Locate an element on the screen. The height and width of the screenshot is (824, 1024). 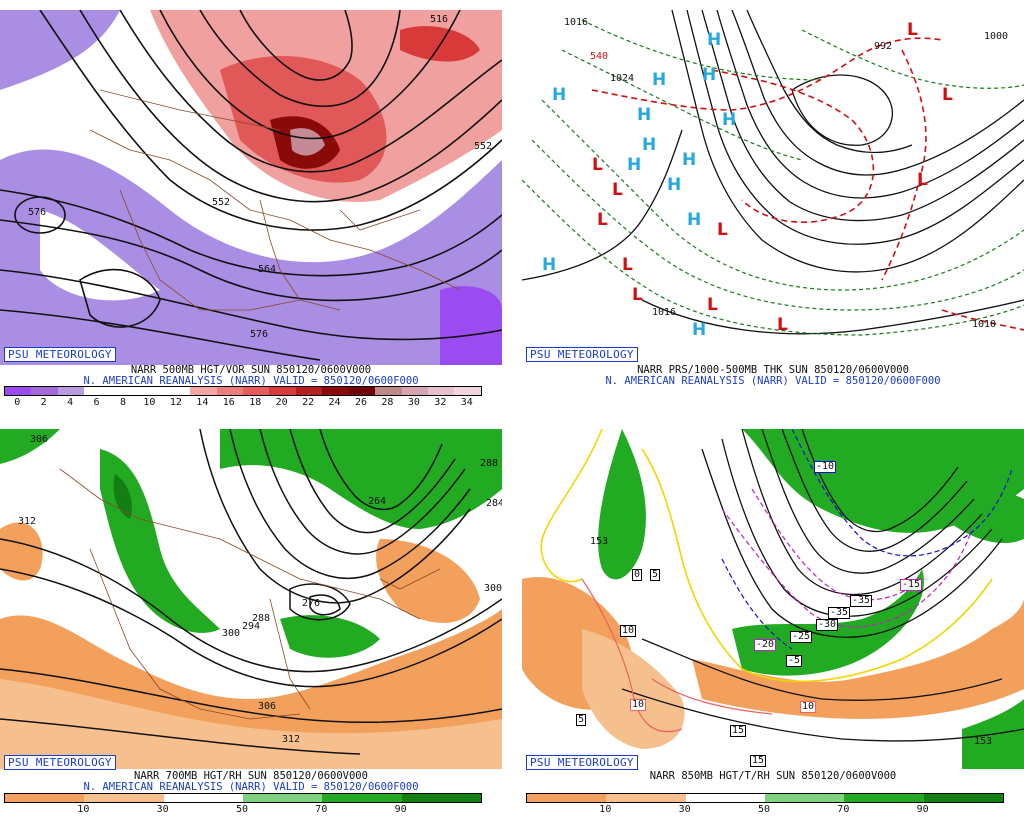
contour-label: 284 is located at coordinates (494, 503).